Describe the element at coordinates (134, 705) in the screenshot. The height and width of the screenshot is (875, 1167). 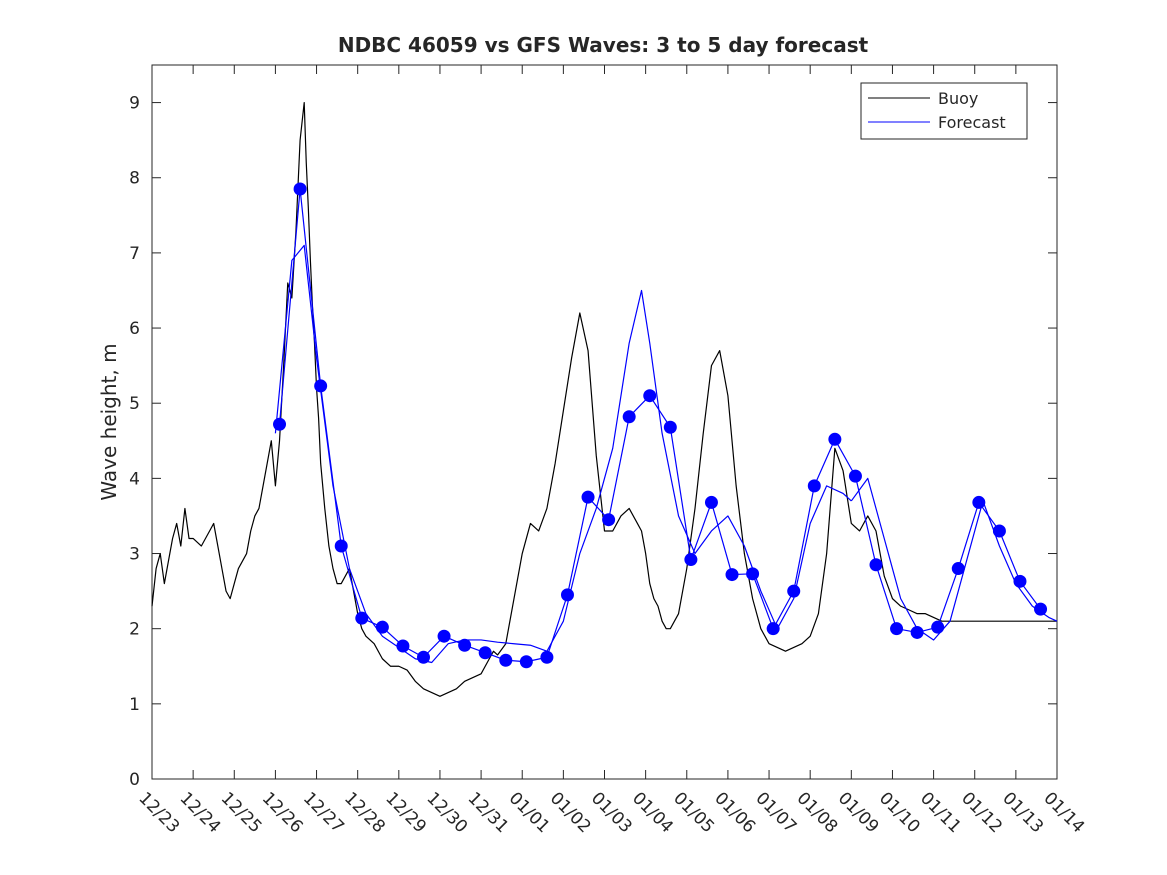
I see `y-tick-label: 1` at that location.